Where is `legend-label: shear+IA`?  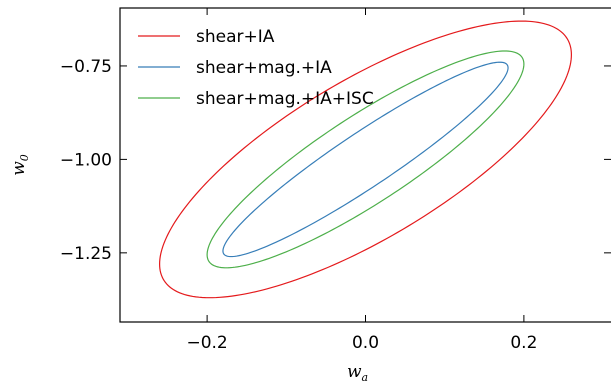 legend-label: shear+IA is located at coordinates (235, 37).